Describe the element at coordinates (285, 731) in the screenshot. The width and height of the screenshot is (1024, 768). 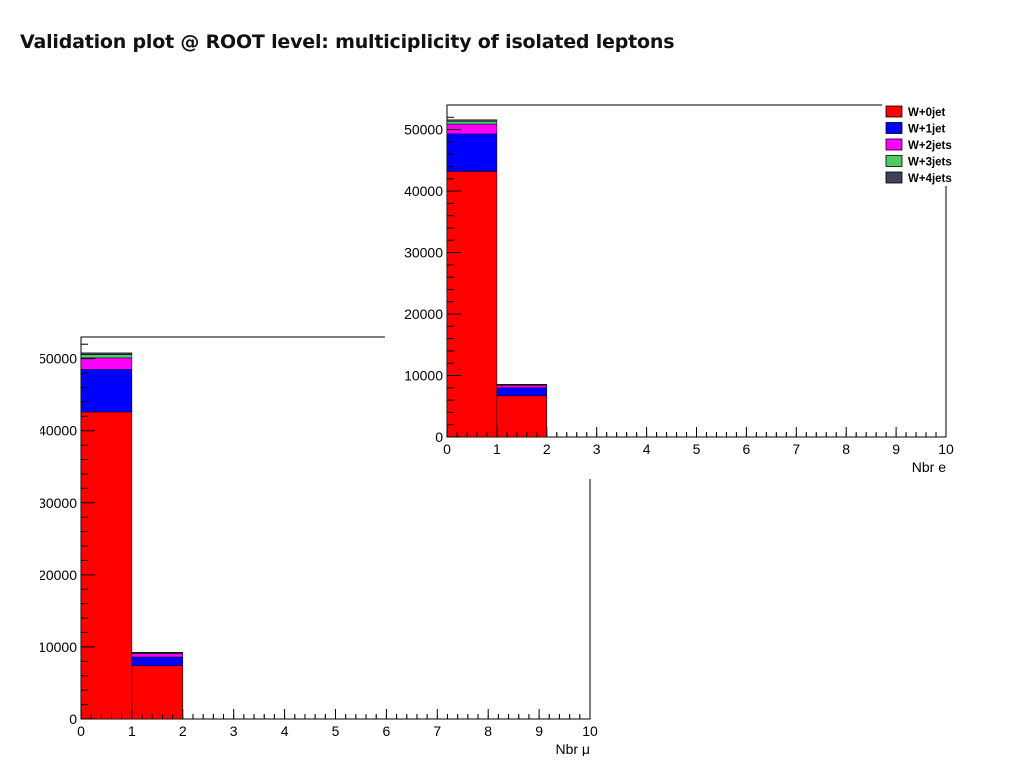
I see `plot-mu-x-tick-label: 4` at that location.